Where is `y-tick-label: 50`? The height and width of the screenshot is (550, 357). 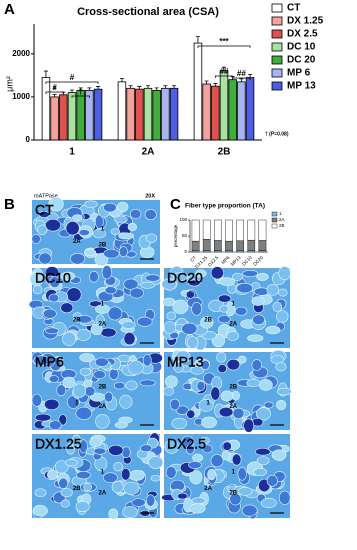
y-tick-label: 50 is located at coordinates (185, 235).